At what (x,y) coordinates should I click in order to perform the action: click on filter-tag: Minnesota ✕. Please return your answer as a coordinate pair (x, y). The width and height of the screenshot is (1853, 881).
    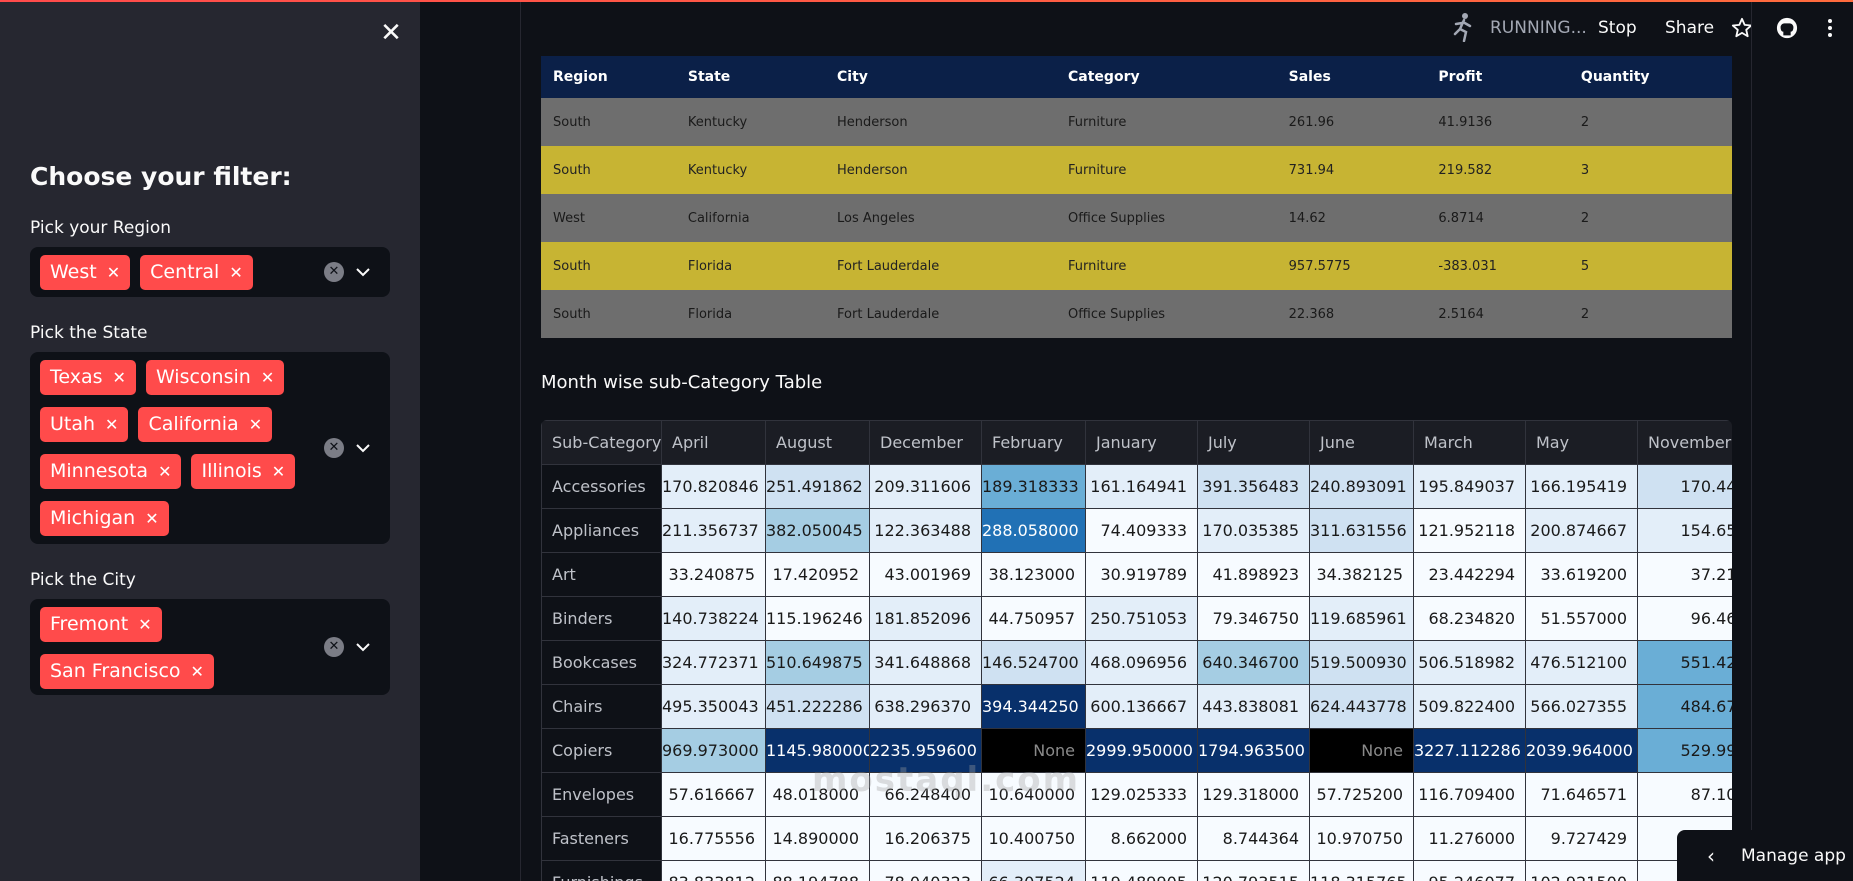
    Looking at the image, I should click on (111, 471).